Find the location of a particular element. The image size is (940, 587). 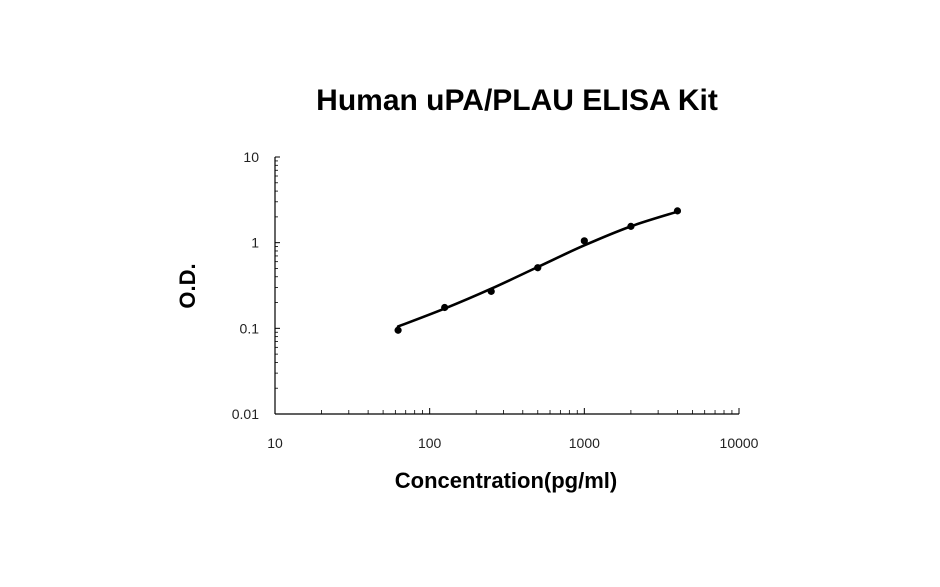

x-tick-label: 1000 is located at coordinates (584, 443).